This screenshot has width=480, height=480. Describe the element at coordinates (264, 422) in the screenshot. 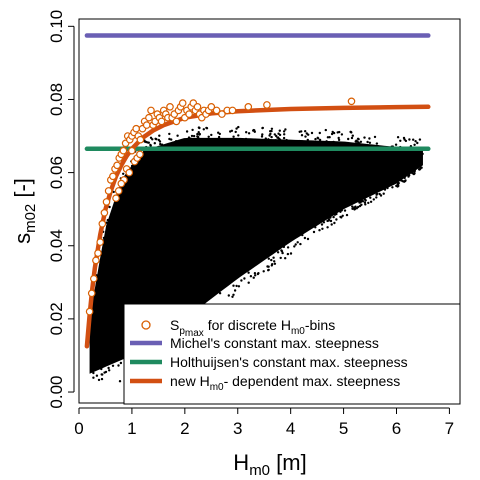

I see `x-axis: 0 1 2 3 4 5 6 7` at that location.